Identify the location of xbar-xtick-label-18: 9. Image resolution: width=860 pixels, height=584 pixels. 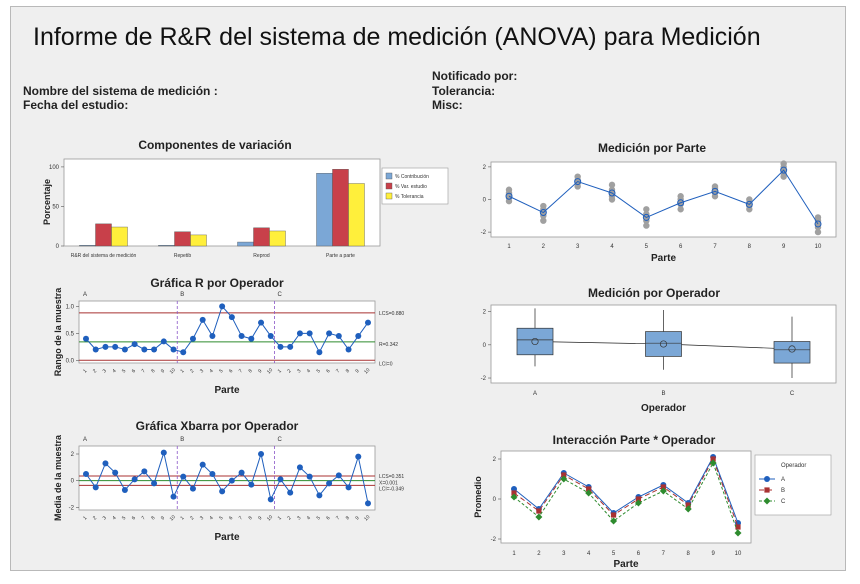
(260, 518).